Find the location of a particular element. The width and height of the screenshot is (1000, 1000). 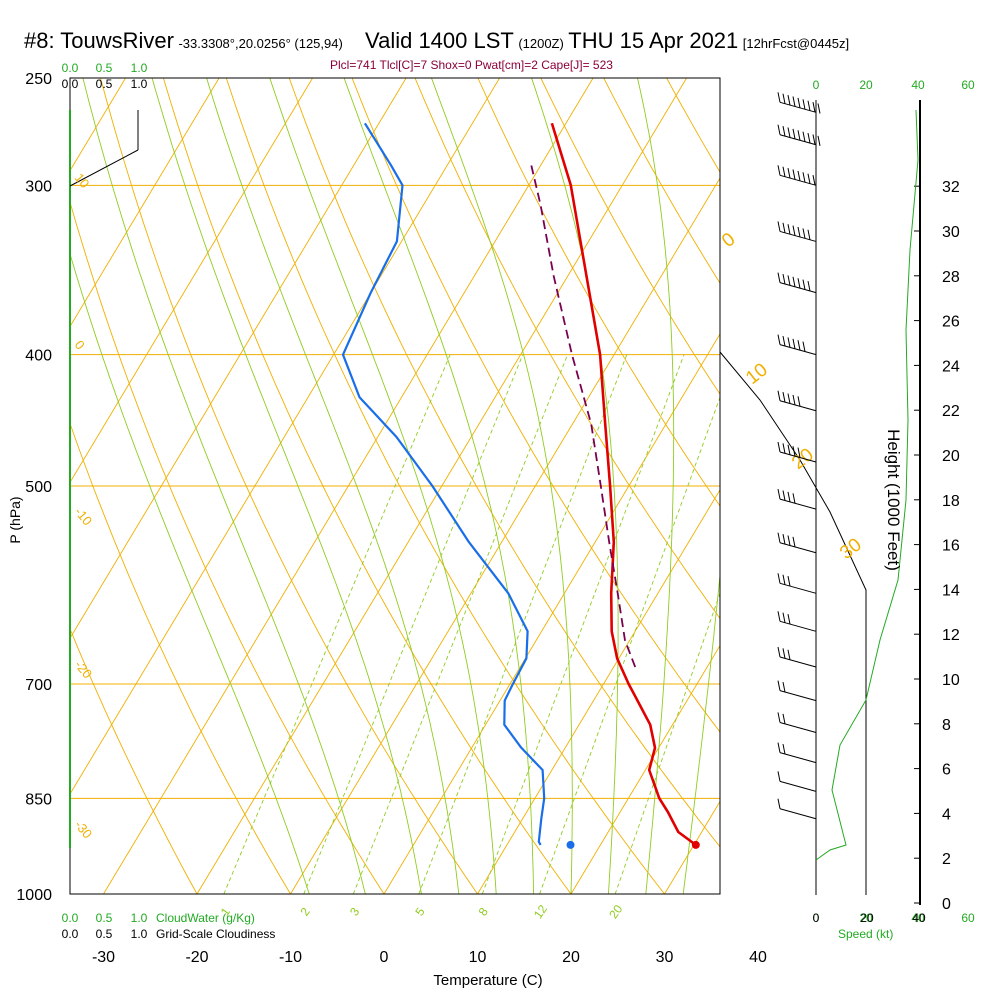

speed-scale-edge is located at coordinates (793, 483).